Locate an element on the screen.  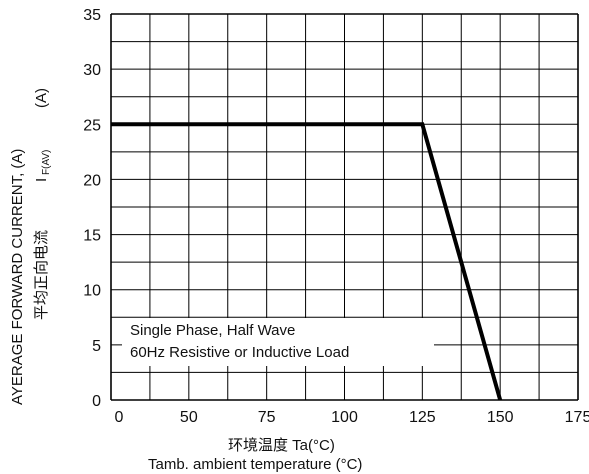
y-tick-label: 20 is located at coordinates (92, 180).